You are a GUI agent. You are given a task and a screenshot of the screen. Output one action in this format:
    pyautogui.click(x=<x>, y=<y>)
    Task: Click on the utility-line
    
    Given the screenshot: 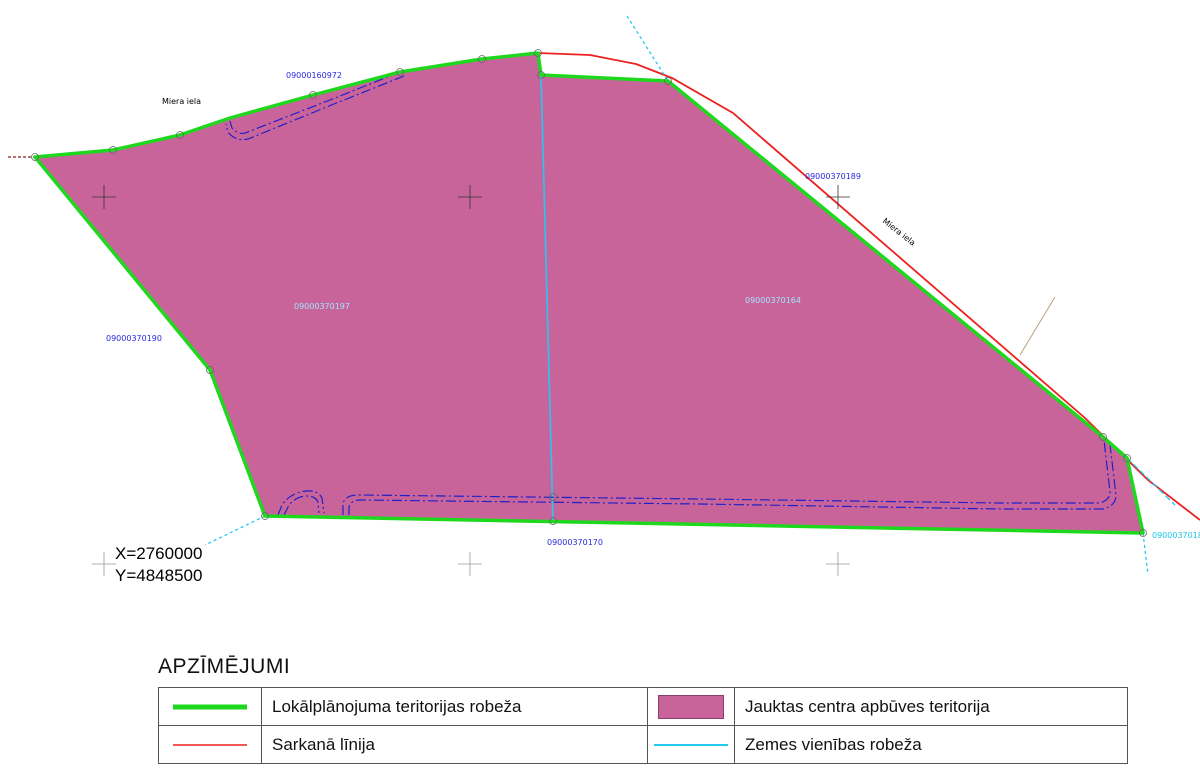 What is the action you would take?
    pyautogui.click(x=1037, y=326)
    